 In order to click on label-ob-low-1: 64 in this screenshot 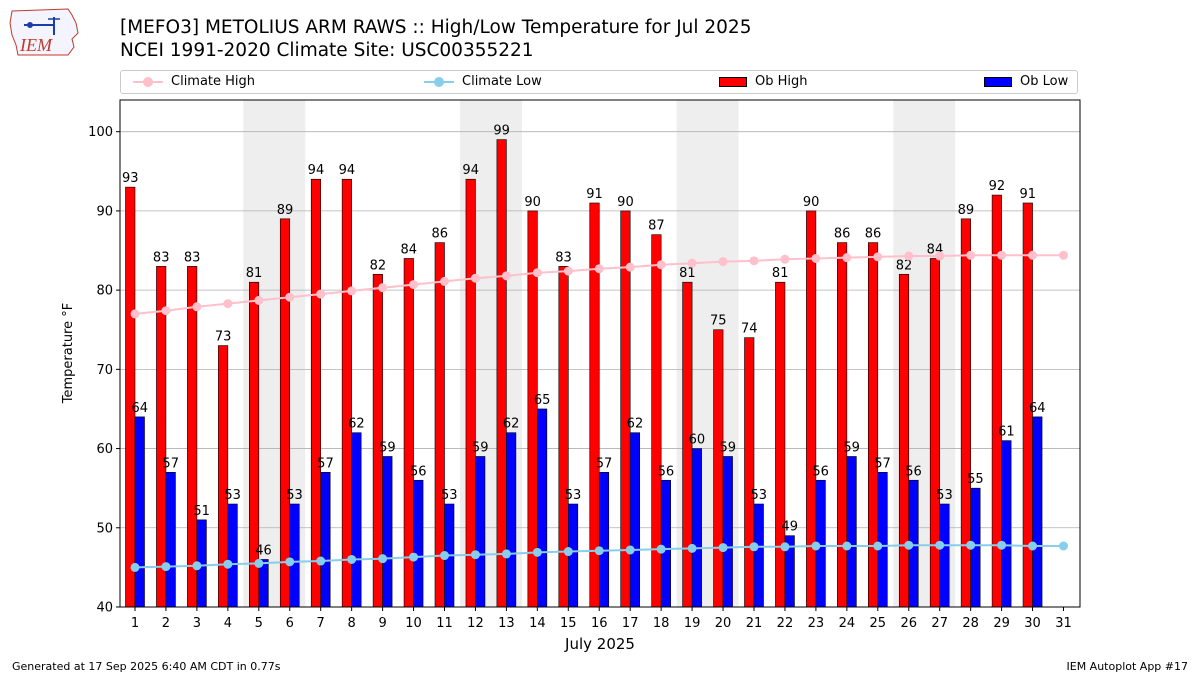, I will do `click(139, 408)`.